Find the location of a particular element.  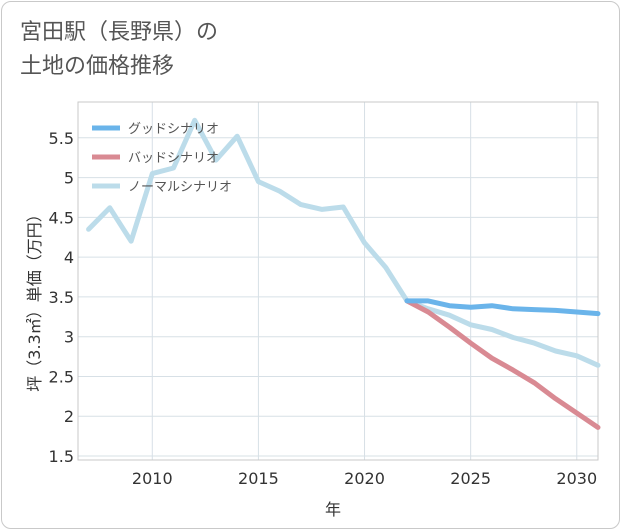

x-tick-label: 2030 is located at coordinates (576, 478).